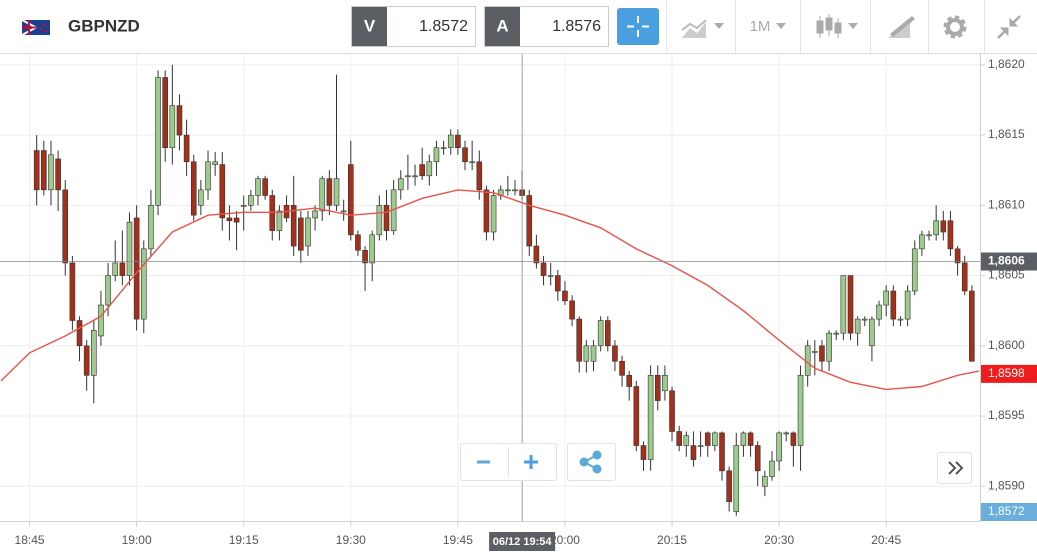  Describe the element at coordinates (1009, 27) in the screenshot. I see `collapse-button` at that location.